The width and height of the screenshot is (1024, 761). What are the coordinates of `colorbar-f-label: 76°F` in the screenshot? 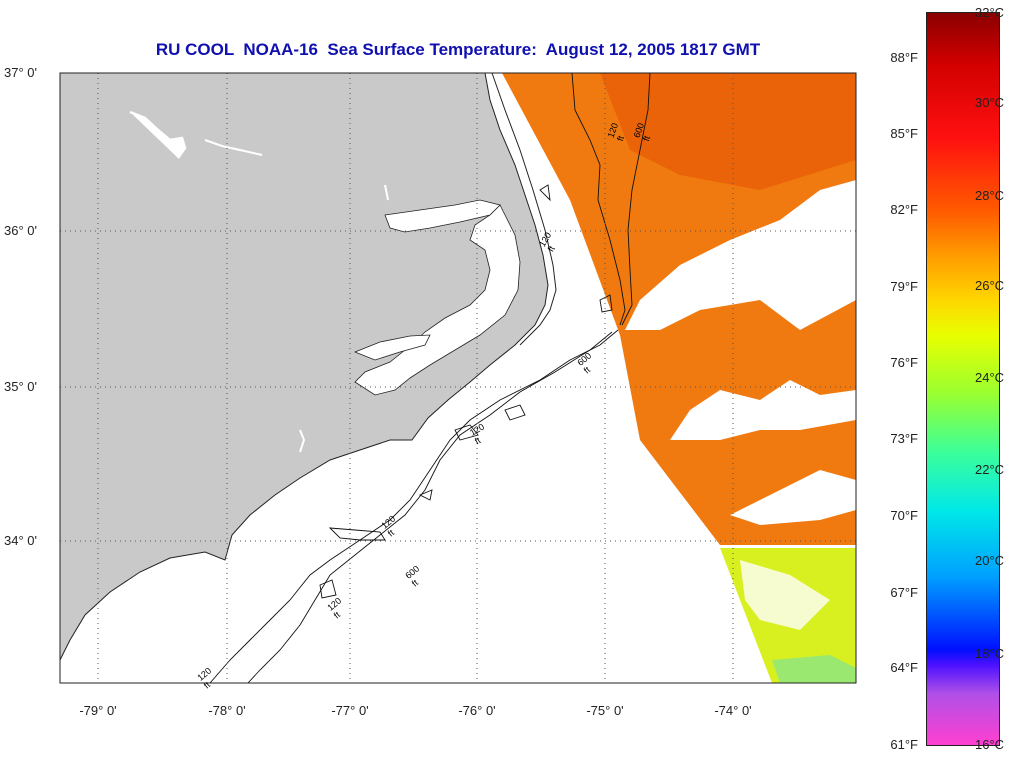 It's located at (904, 362).